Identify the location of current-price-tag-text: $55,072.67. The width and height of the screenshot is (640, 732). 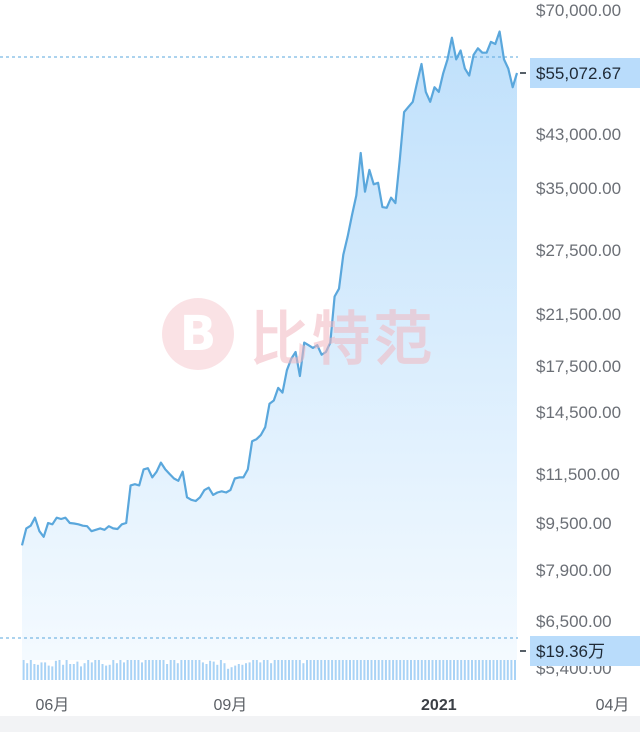
(578, 73).